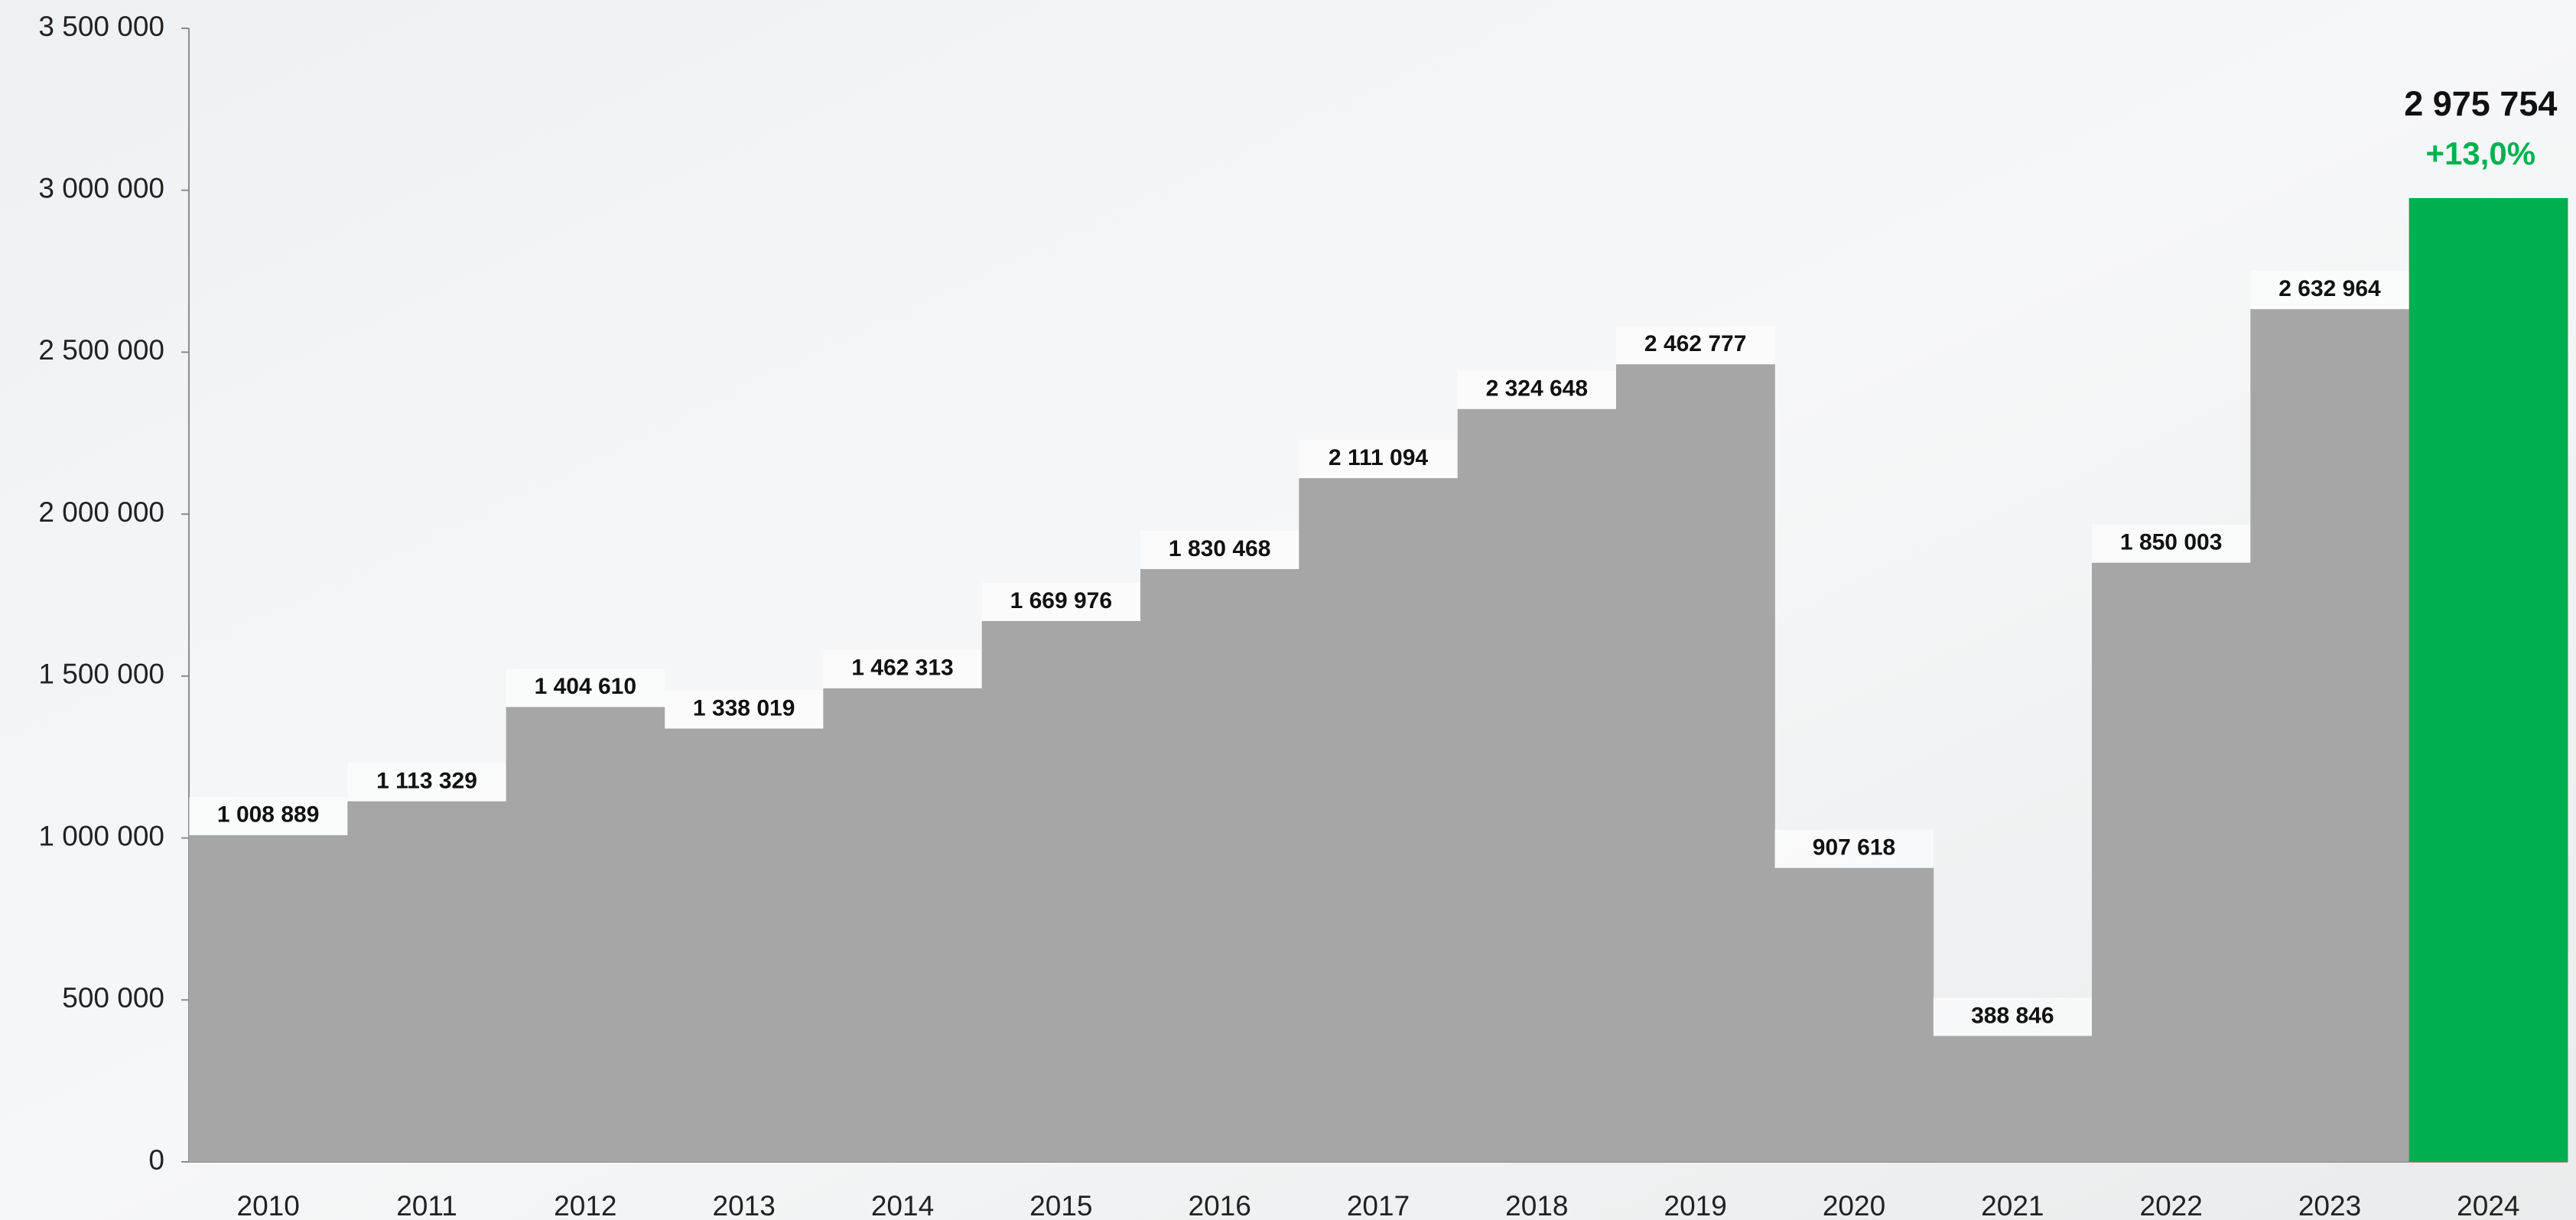  What do you see at coordinates (1536, 1205) in the screenshot?
I see `x-tick-label: 2018` at bounding box center [1536, 1205].